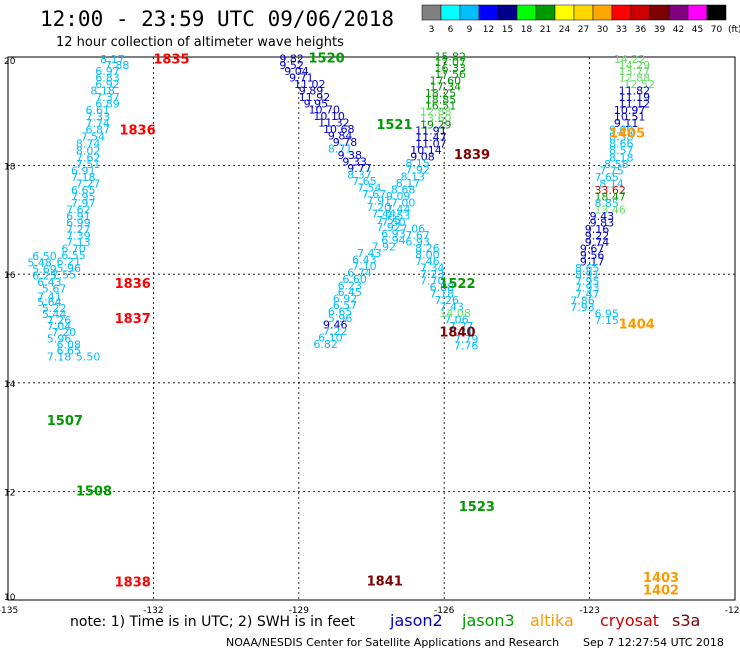 This screenshot has width=740, height=650. I want to click on wave-height-value: 7.00, so click(403, 202).